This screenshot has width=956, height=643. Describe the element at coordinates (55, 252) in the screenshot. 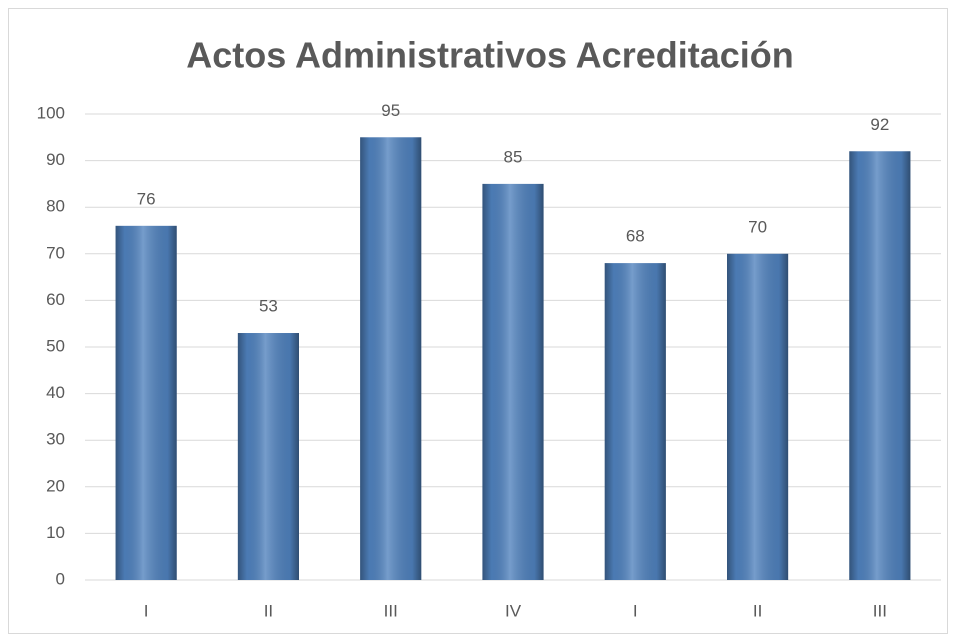

I see `y-tick-label: 70` at that location.